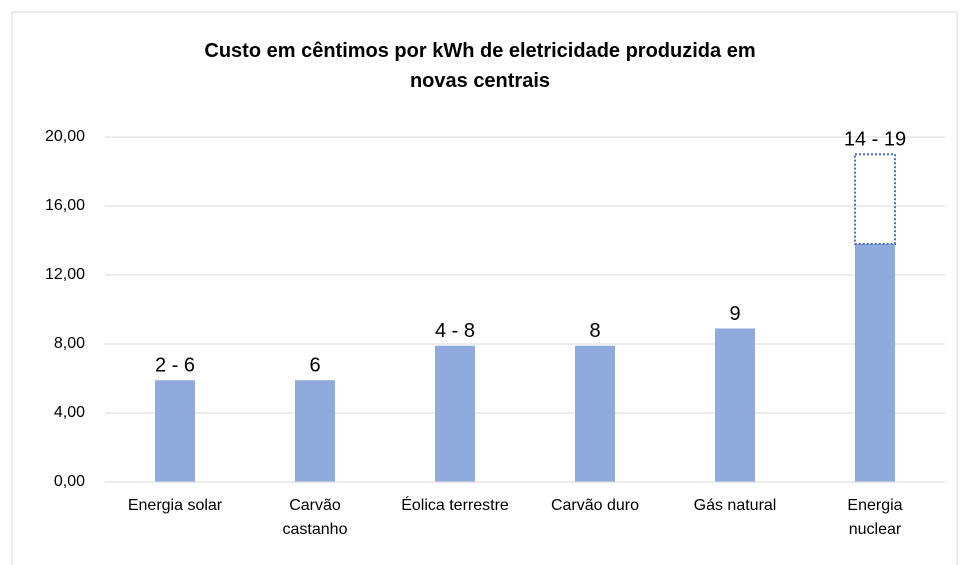 Image resolution: width=960 pixels, height=565 pixels. Describe the element at coordinates (65, 136) in the screenshot. I see `y-tick-label: 20,00` at that location.